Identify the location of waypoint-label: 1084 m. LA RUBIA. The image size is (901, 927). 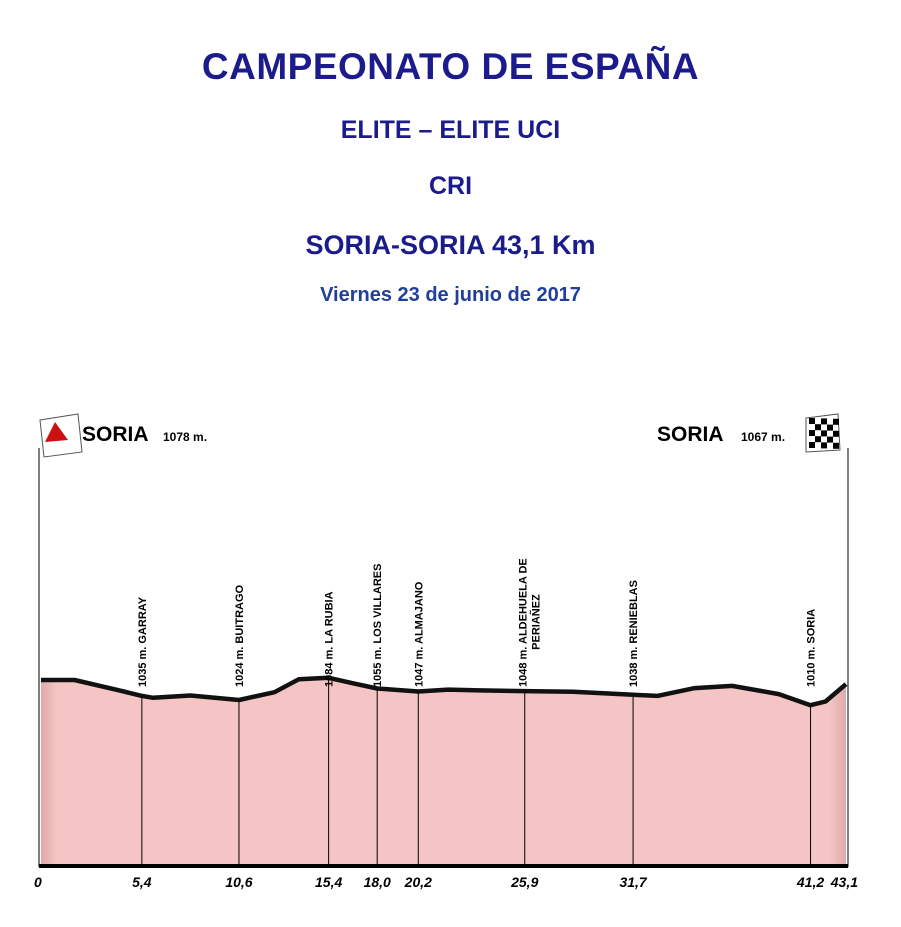
(330, 639).